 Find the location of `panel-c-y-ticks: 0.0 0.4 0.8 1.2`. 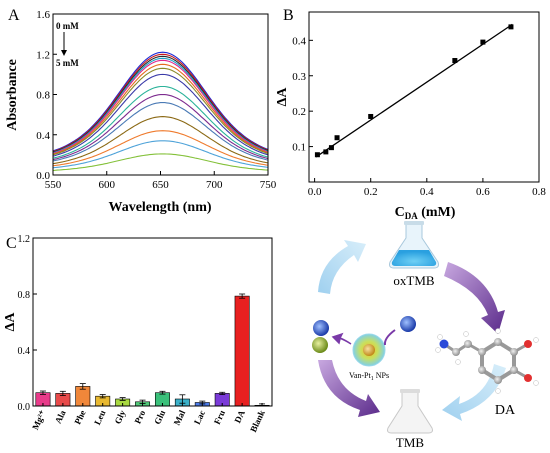

panel-c-y-ticks: 0.0 0.4 0.8 1.2 is located at coordinates (27, 323).